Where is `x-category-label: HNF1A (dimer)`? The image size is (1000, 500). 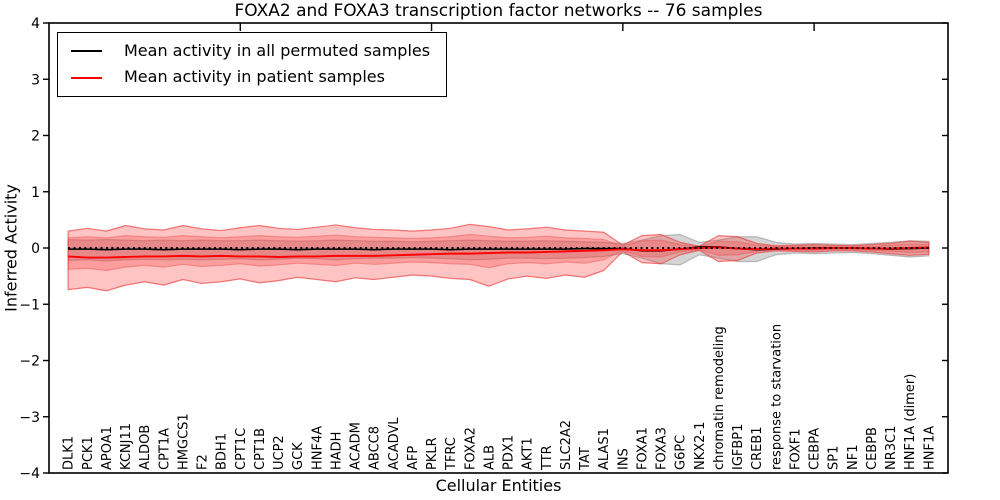 x-category-label: HNF1A (dimer) is located at coordinates (910, 422).